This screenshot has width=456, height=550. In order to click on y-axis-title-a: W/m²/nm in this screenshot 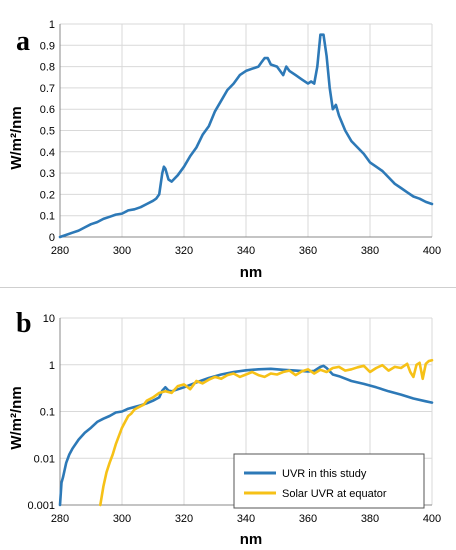, I will do `click(16, 137)`.